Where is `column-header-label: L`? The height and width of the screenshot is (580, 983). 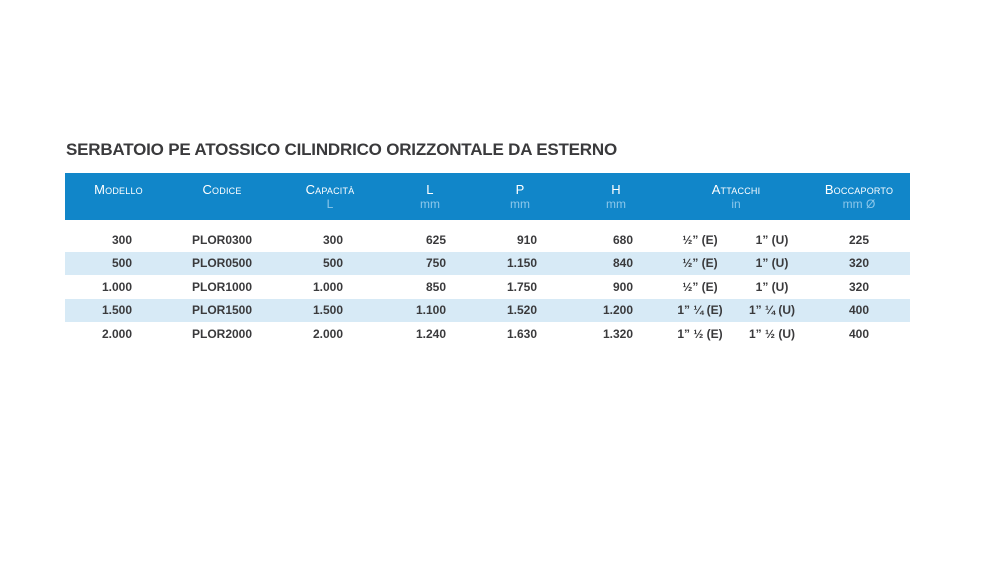
column-header-label: L is located at coordinates (430, 189).